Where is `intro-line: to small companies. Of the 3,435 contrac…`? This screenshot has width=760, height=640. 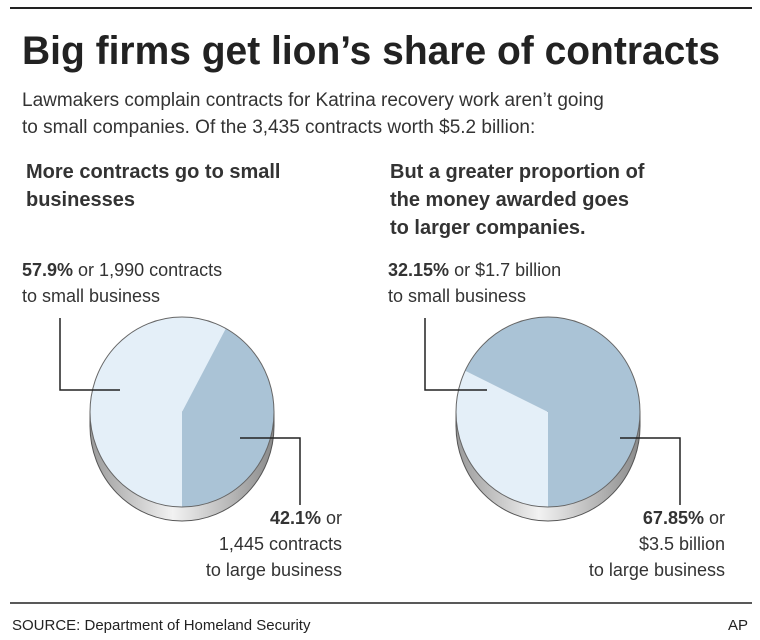 intro-line: to small companies. Of the 3,435 contrac… is located at coordinates (278, 127).